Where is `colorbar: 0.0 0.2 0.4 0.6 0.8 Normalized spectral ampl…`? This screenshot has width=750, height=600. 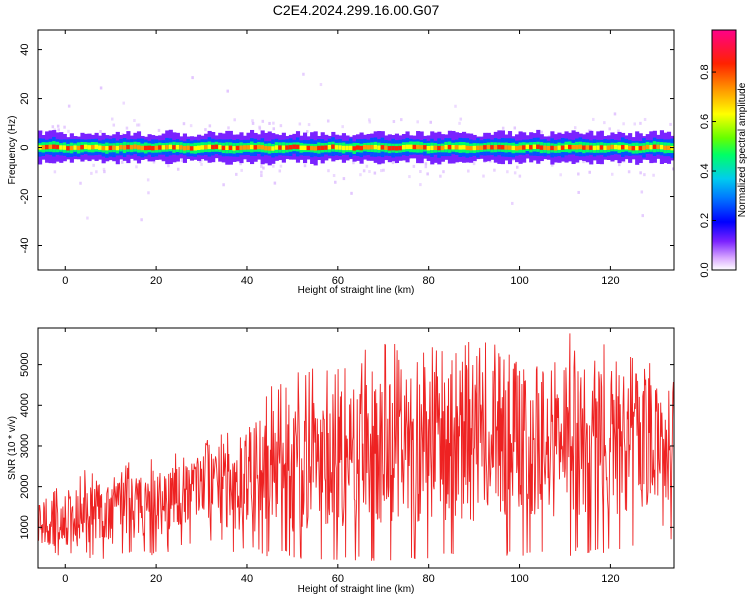
colorbar: 0.0 0.2 0.4 0.6 0.8 Normalized spectral ampl… is located at coordinates (723, 153).